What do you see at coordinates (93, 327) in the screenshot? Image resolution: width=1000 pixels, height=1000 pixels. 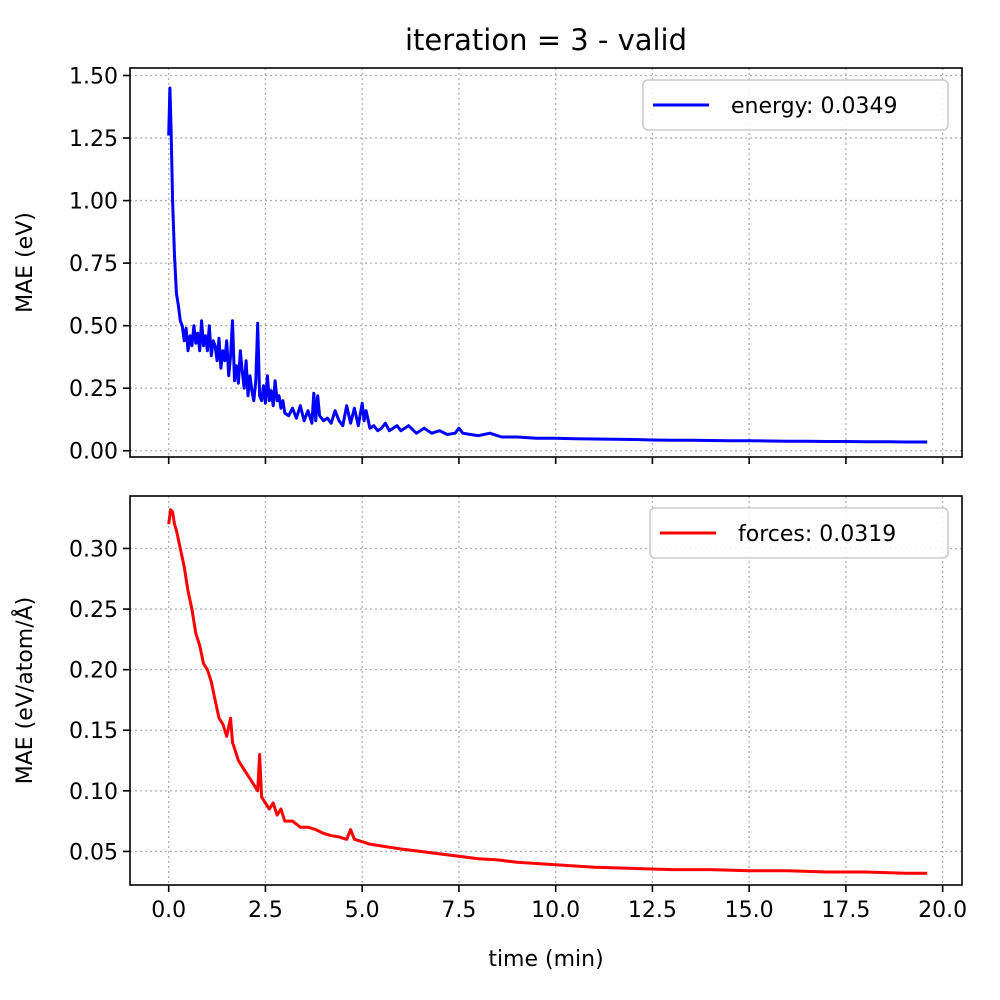 I see `y-tick-label: 0.50` at bounding box center [93, 327].